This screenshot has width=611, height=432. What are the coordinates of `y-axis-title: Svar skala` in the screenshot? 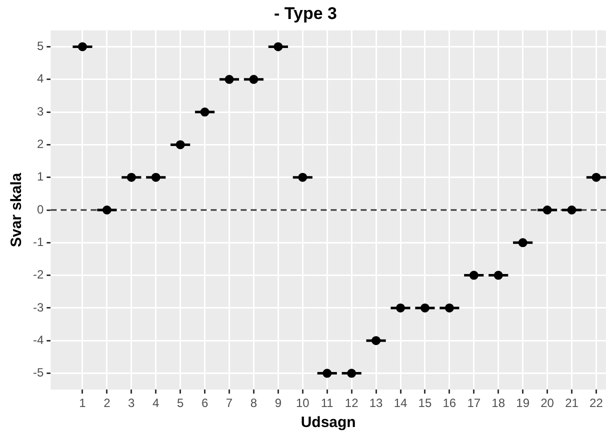 It's located at (17, 210).